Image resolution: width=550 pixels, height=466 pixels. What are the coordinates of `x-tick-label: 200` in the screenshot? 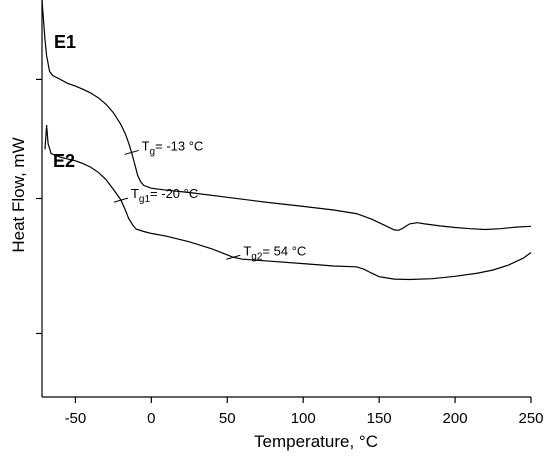 It's located at (455, 418).